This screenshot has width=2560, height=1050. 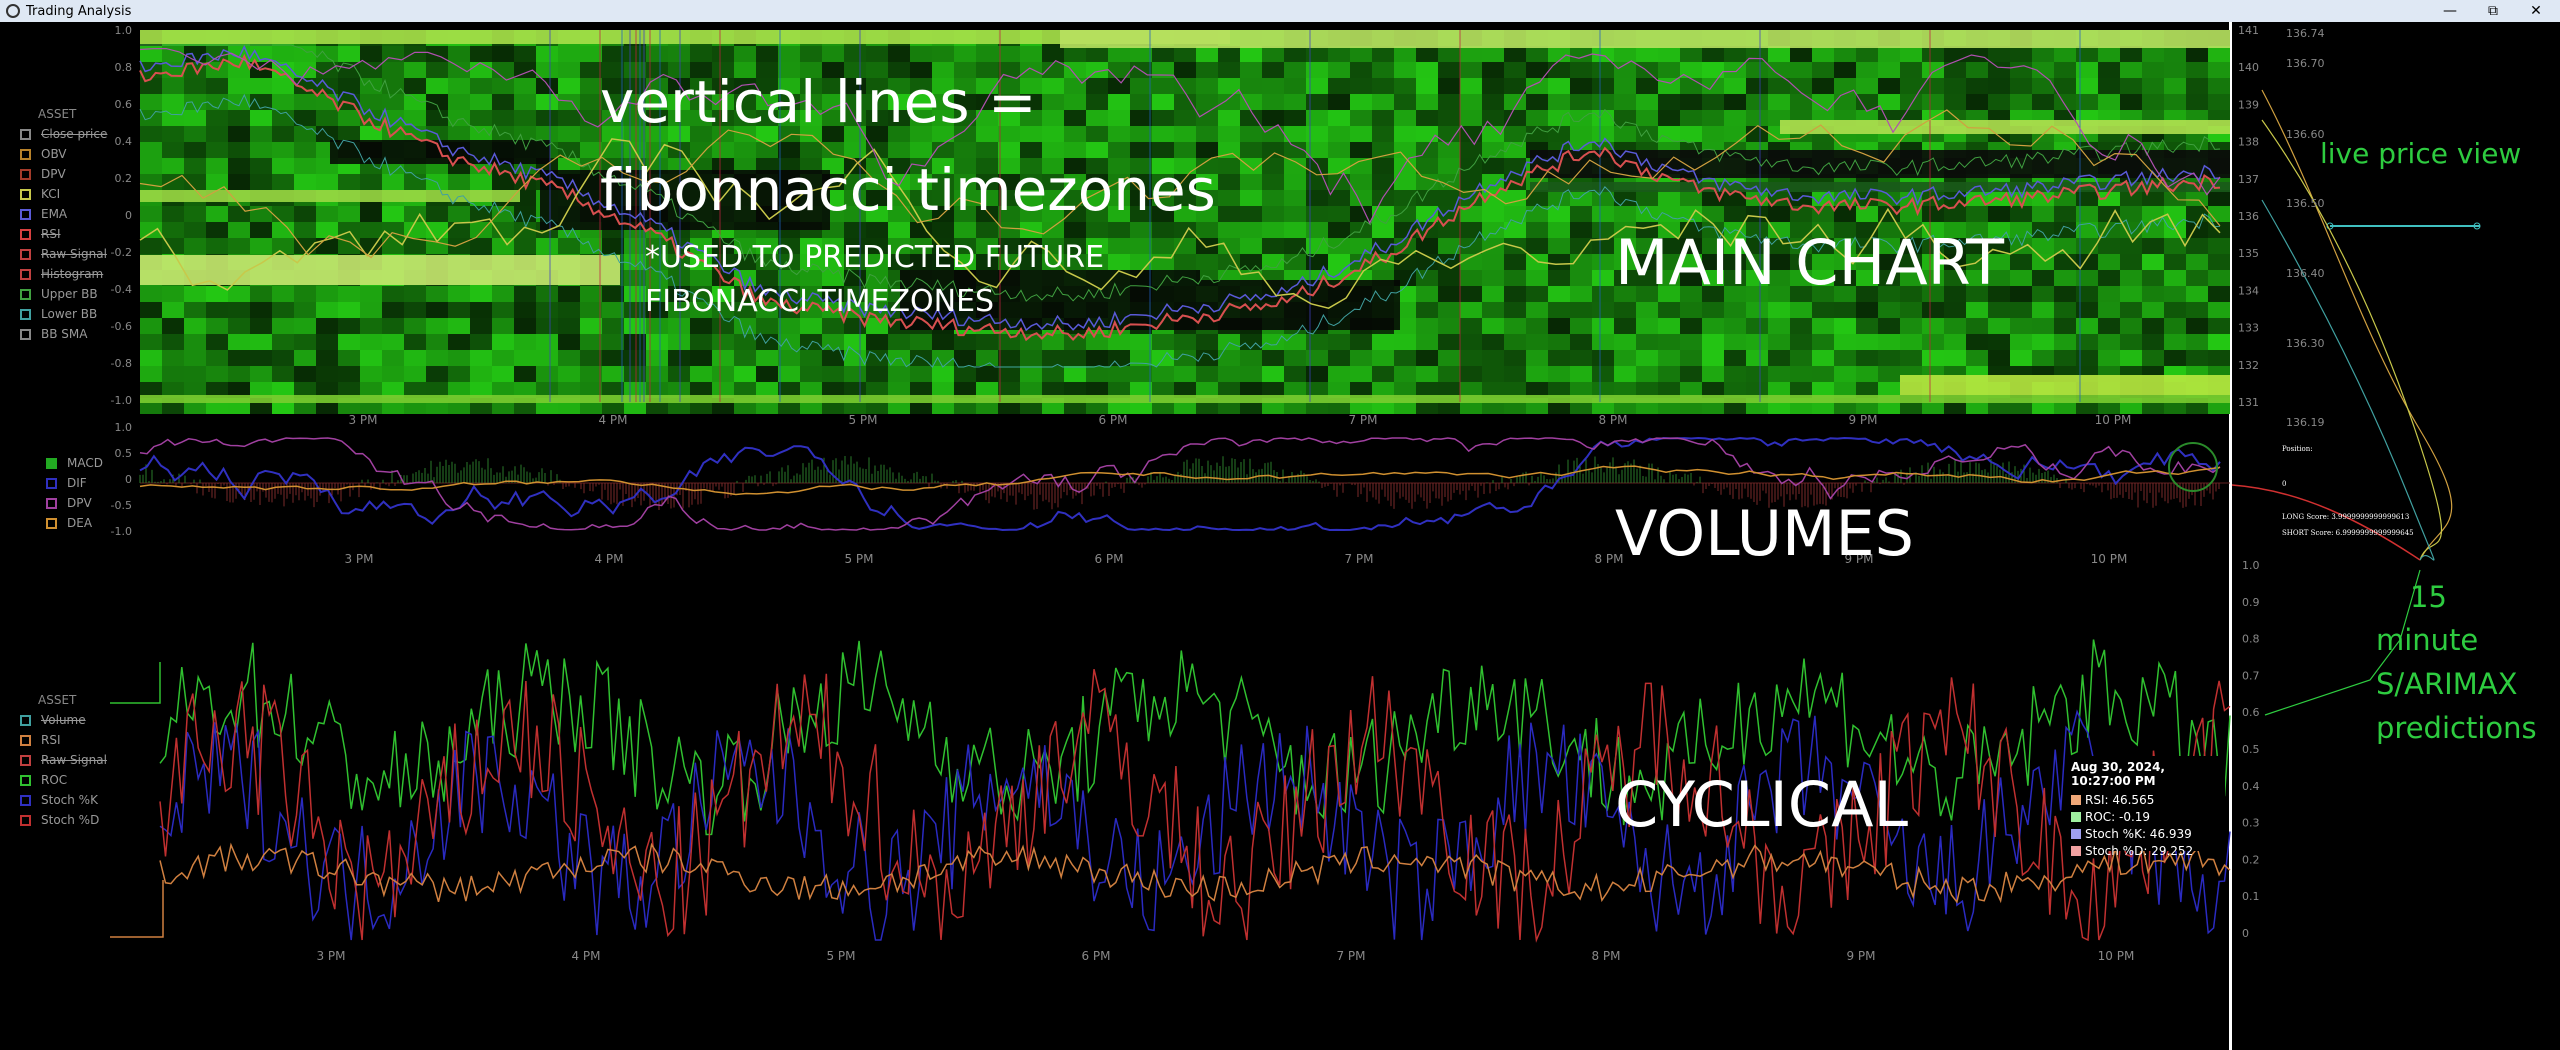 What do you see at coordinates (74, 483) in the screenshot?
I see `legend-item: DIF` at bounding box center [74, 483].